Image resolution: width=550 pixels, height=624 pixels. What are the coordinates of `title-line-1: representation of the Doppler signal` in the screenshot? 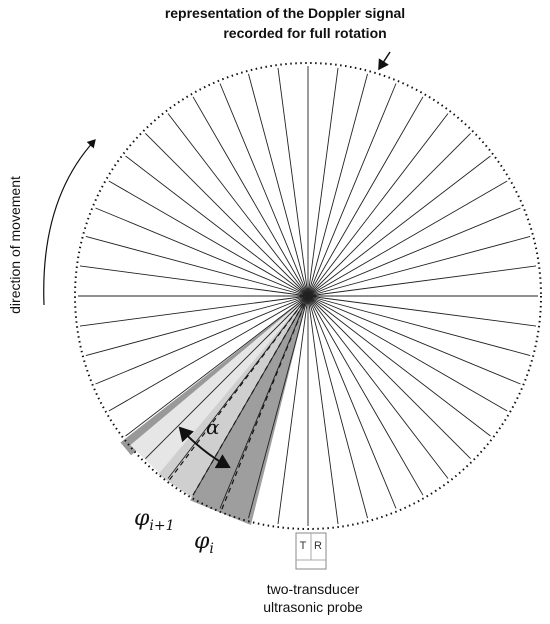 It's located at (285, 13).